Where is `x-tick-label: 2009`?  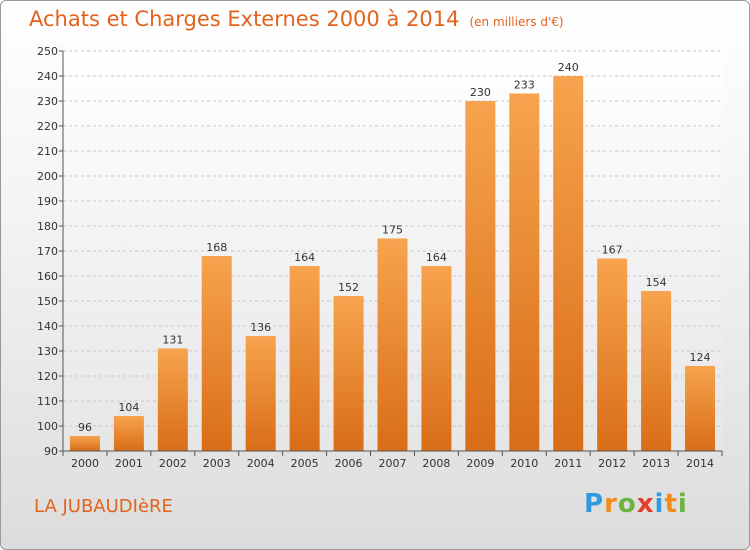
x-tick-label: 2009 is located at coordinates (480, 463).